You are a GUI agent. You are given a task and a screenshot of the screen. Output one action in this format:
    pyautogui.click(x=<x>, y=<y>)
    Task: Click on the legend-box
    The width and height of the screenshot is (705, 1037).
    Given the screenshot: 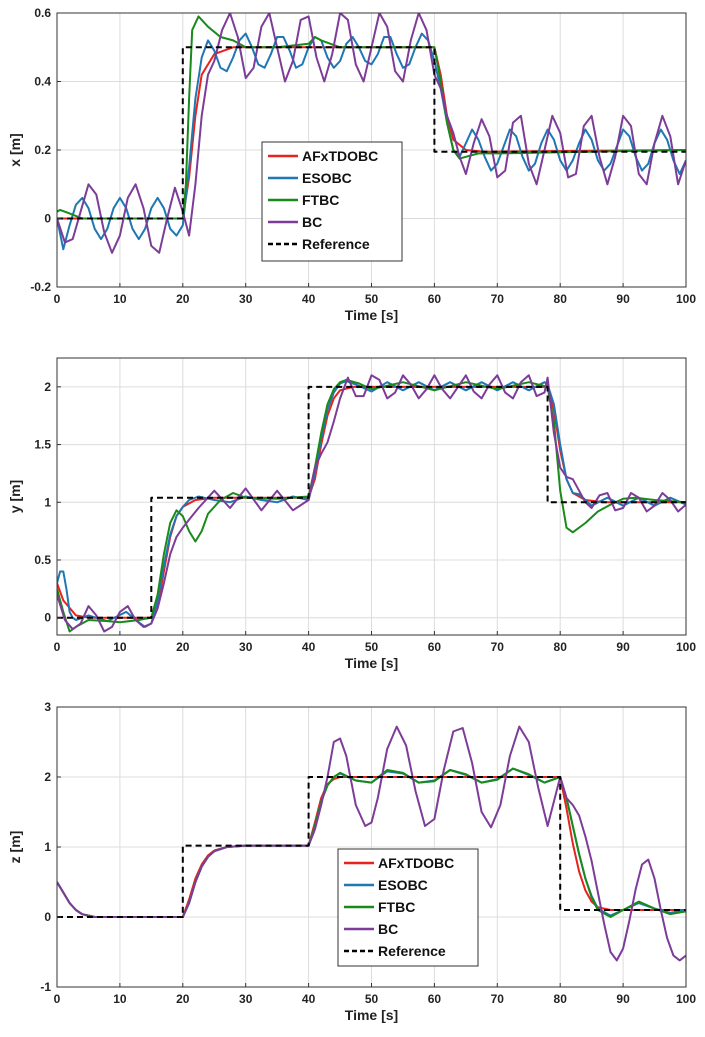 What is the action you would take?
    pyautogui.click(x=332, y=201)
    